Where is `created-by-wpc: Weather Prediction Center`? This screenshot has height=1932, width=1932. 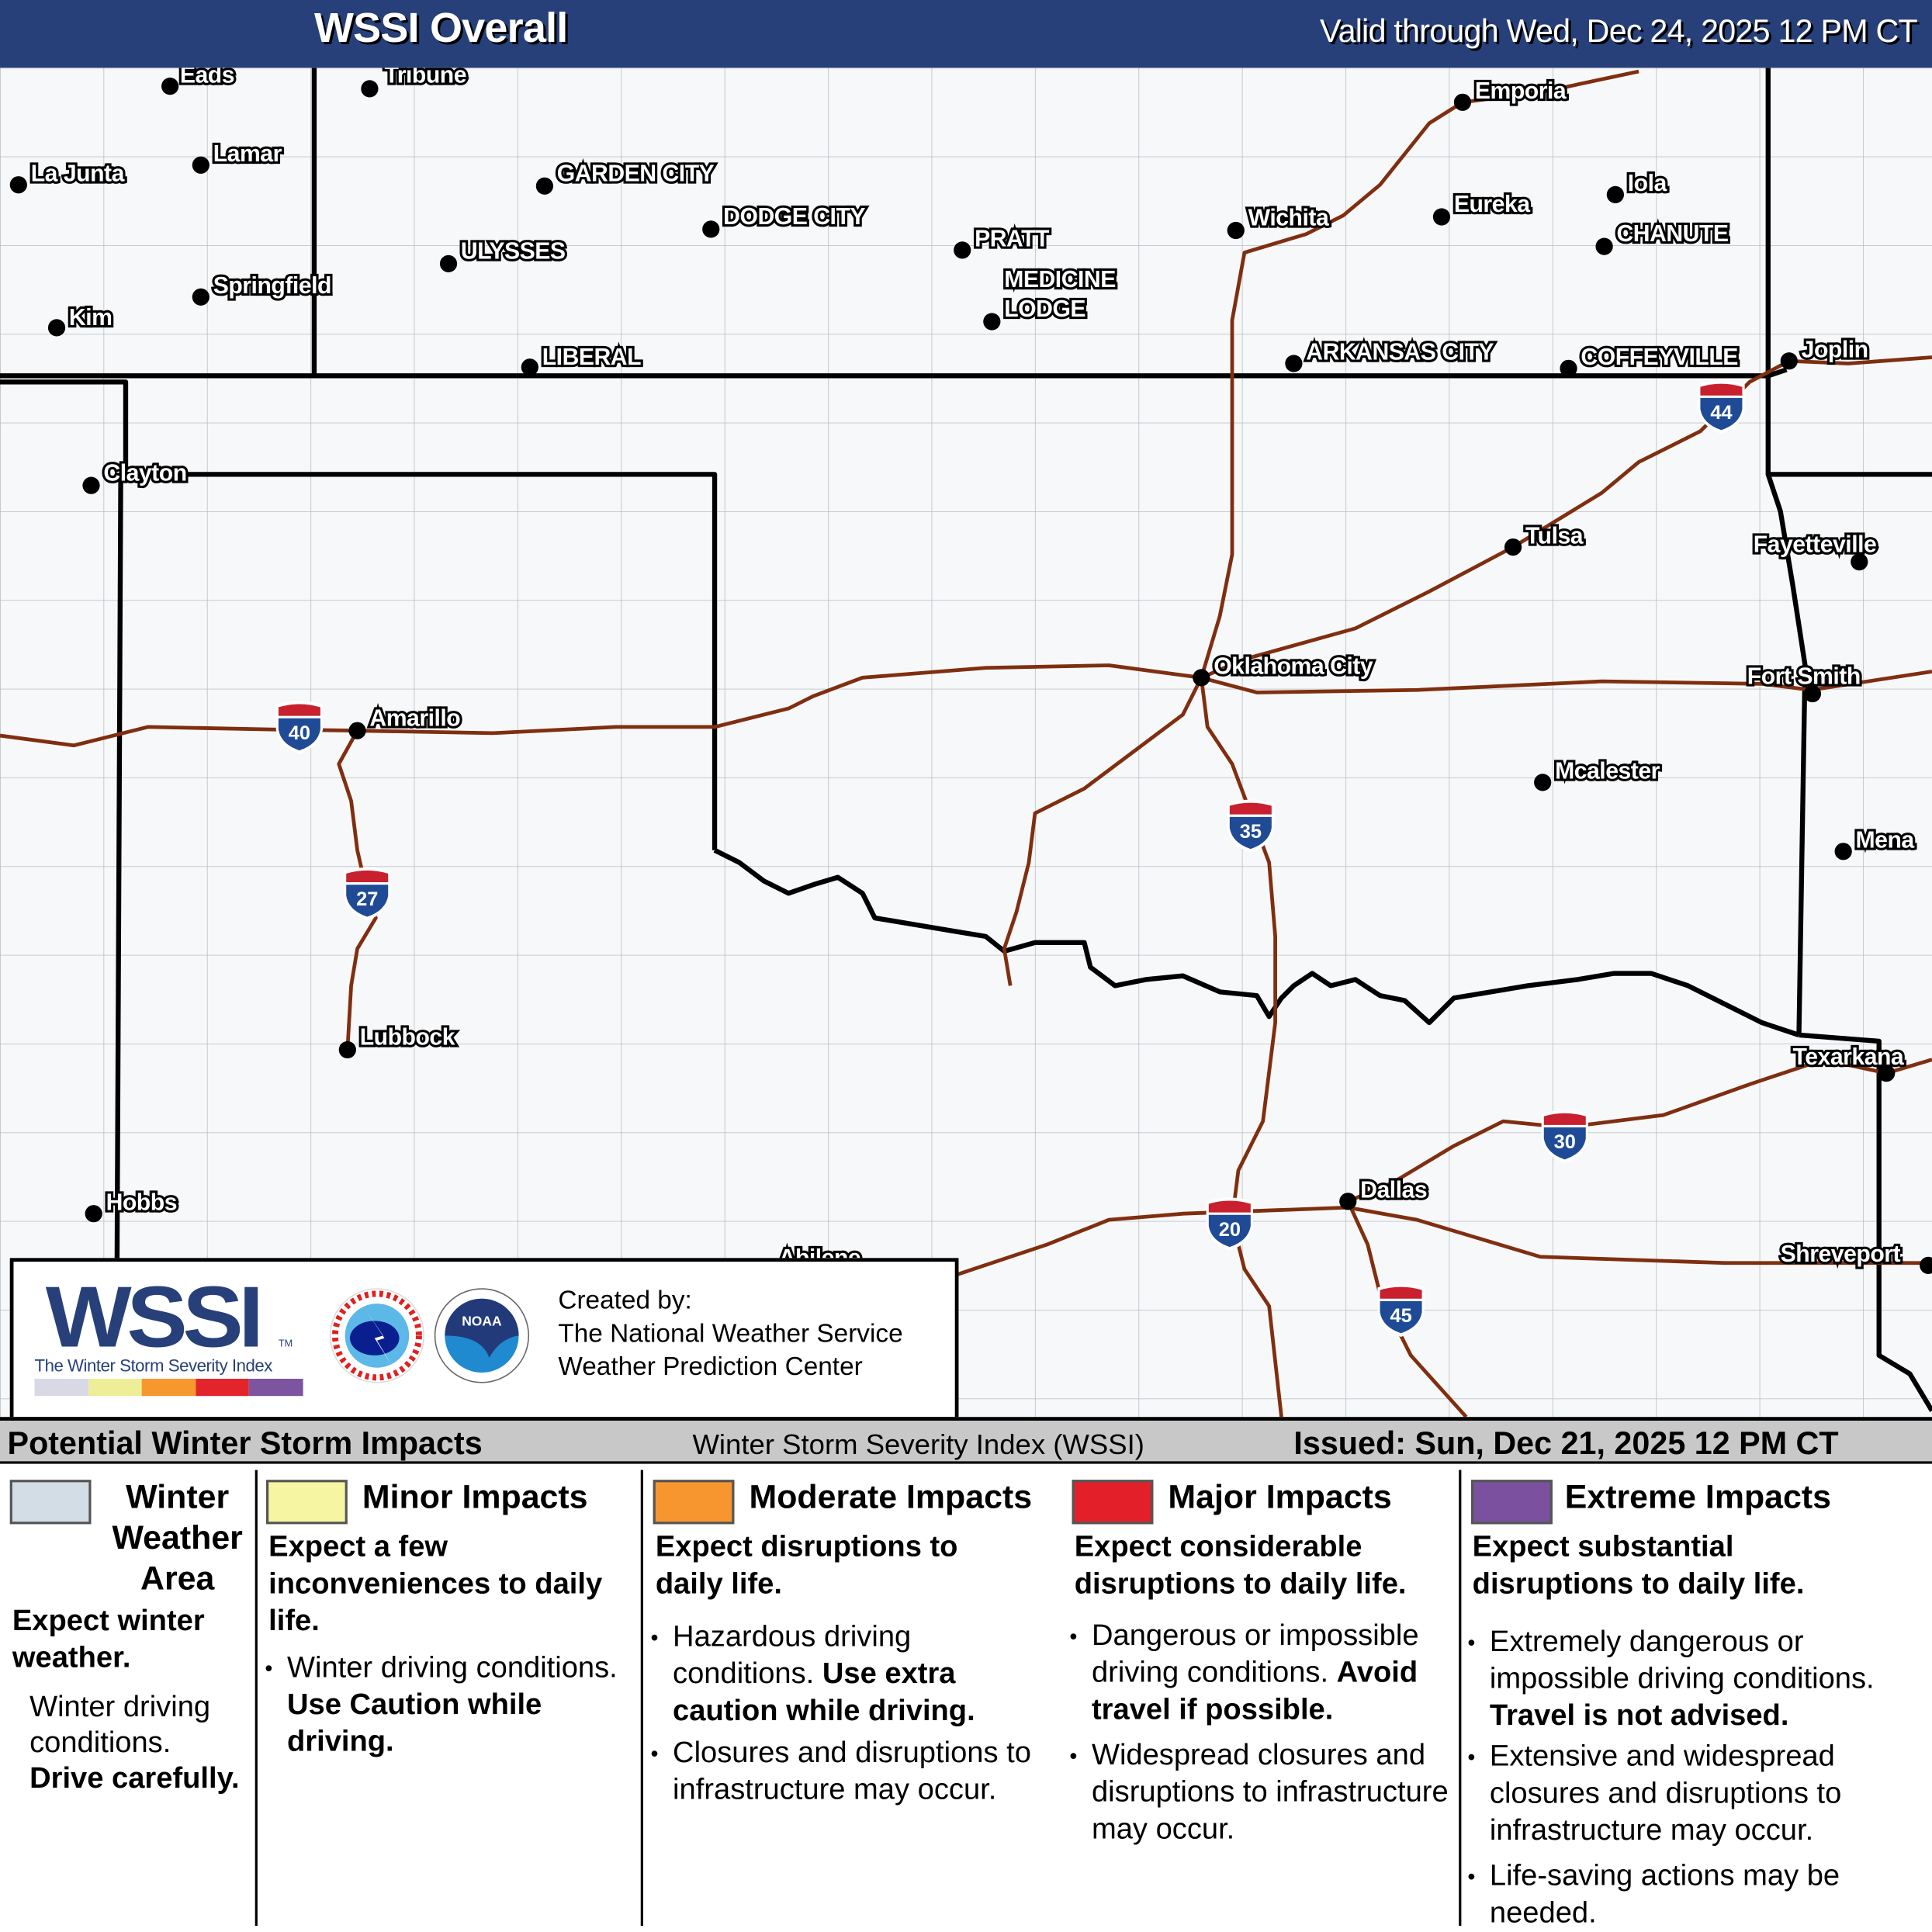 created-by-wpc: Weather Prediction Center is located at coordinates (710, 1367).